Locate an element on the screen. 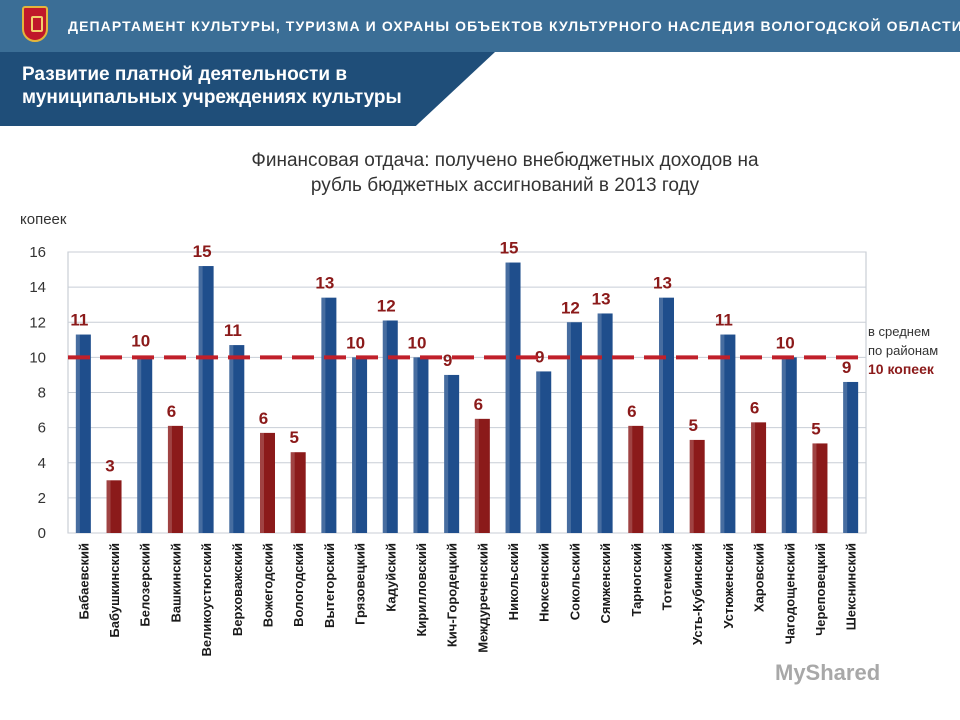 This screenshot has width=960, height=720. x-tick-label: Никольский is located at coordinates (513, 581).